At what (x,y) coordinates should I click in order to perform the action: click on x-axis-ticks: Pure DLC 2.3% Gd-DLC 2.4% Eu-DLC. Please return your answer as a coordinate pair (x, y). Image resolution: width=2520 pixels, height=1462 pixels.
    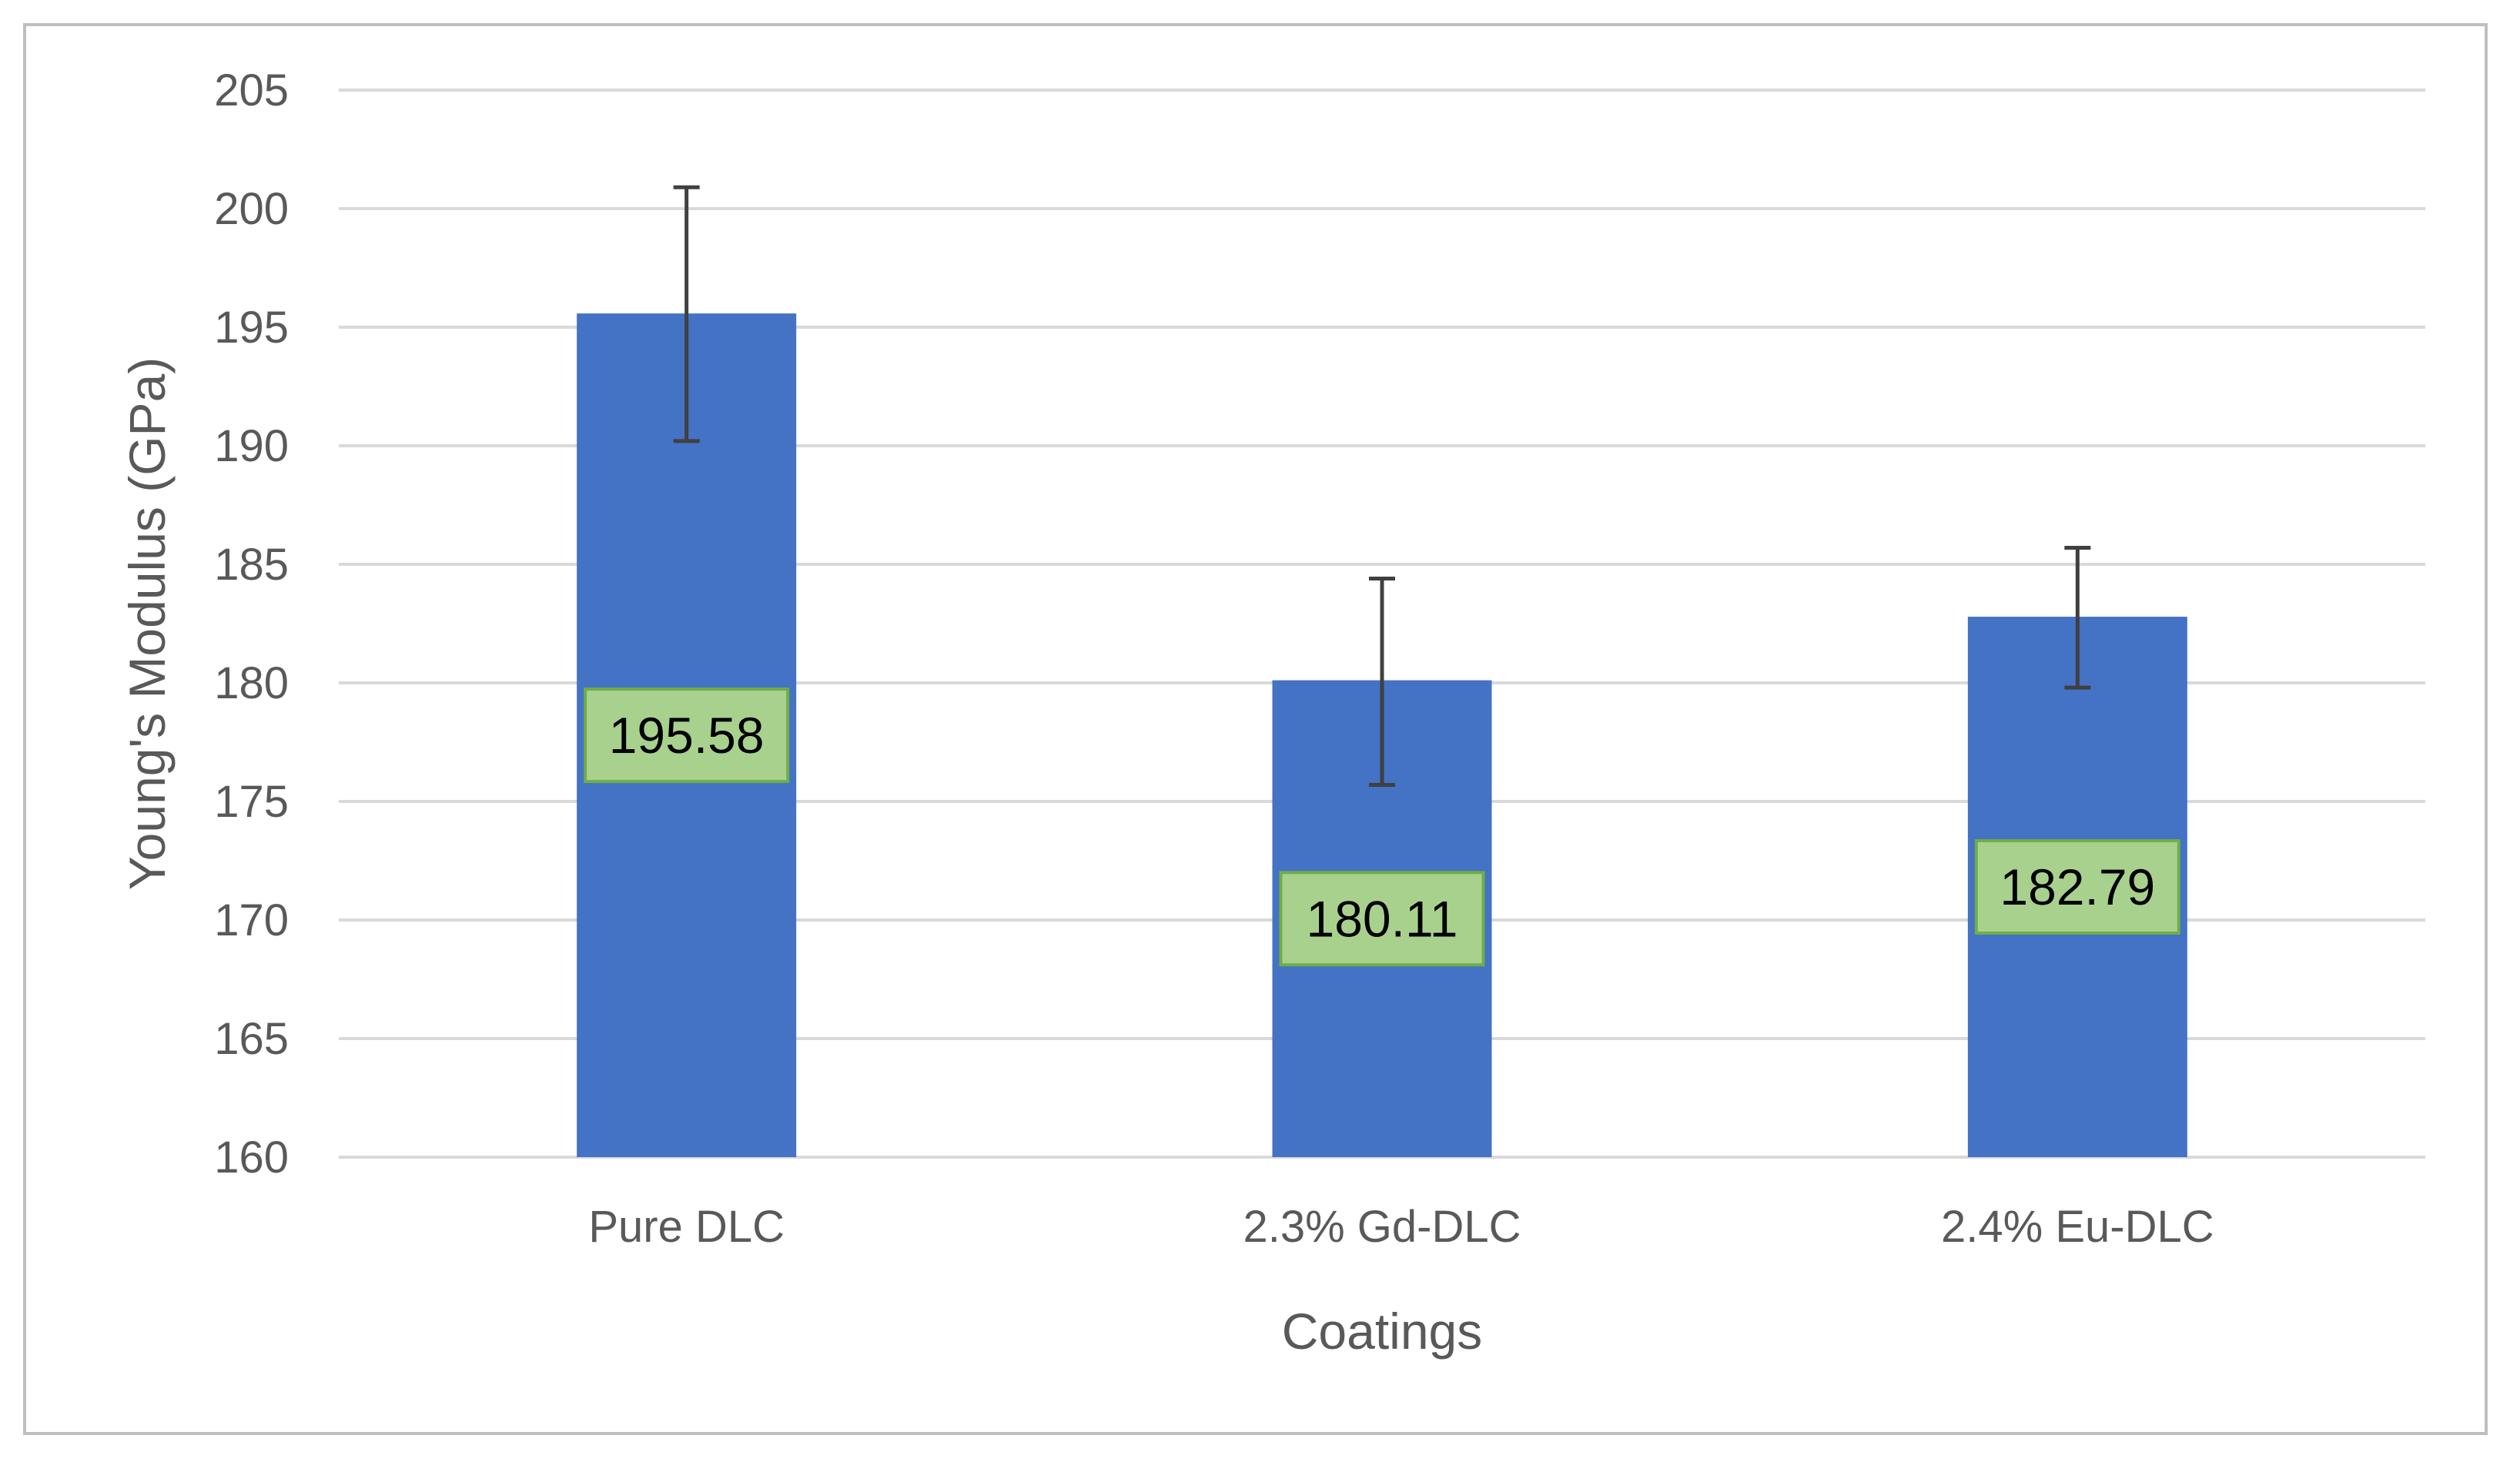
    Looking at the image, I should click on (1401, 1227).